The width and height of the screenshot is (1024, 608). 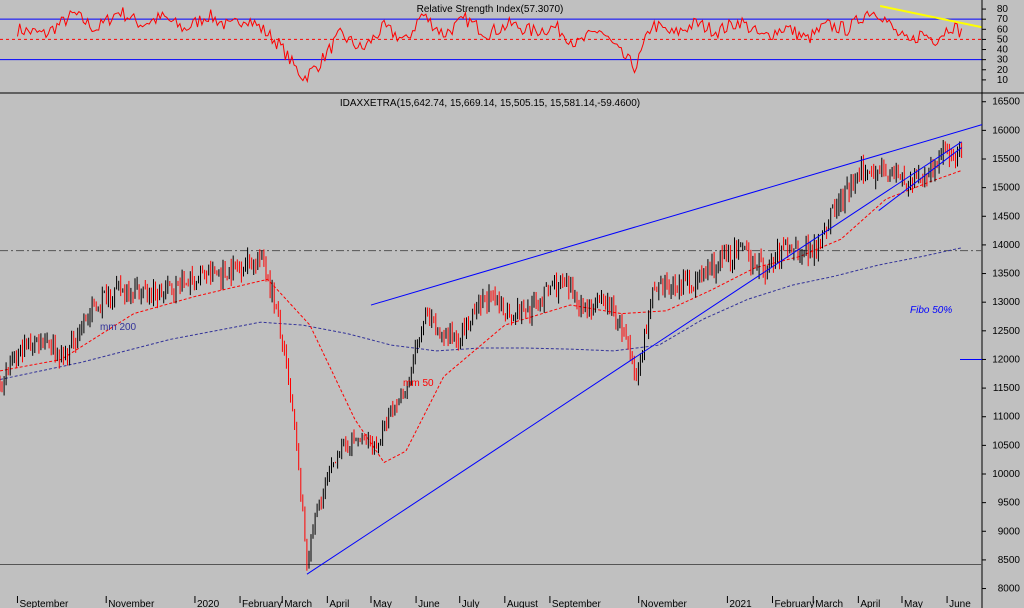 What do you see at coordinates (1006, 359) in the screenshot?
I see `price-tick-label: 12000` at bounding box center [1006, 359].